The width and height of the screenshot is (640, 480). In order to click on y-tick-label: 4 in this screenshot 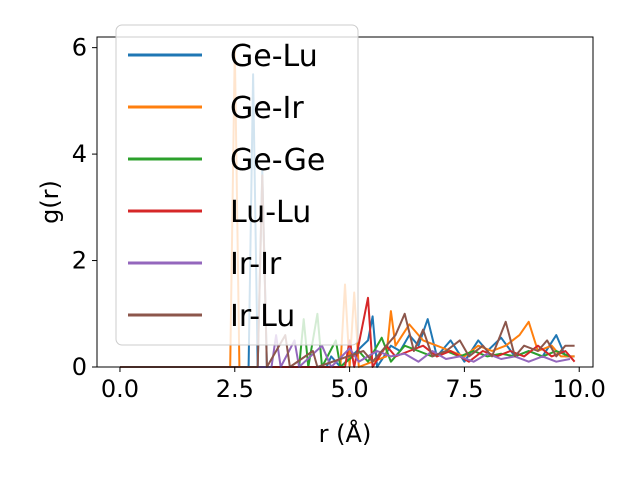, I will do `click(79, 154)`.